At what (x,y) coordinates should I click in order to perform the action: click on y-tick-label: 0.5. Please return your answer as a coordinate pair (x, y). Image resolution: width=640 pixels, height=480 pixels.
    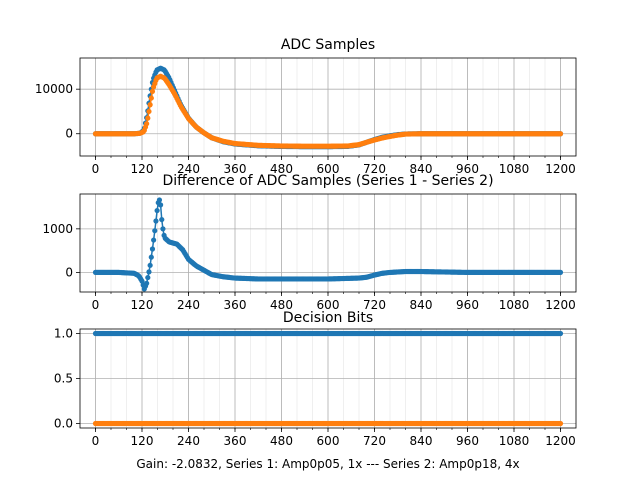
    Looking at the image, I should click on (63, 379).